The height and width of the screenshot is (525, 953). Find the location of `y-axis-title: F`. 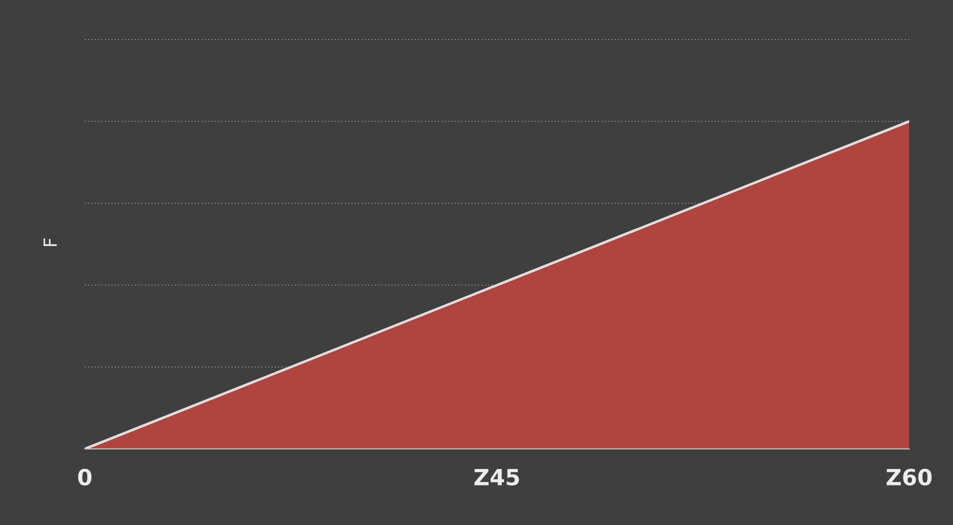

y-axis-title: F is located at coordinates (50, 242).